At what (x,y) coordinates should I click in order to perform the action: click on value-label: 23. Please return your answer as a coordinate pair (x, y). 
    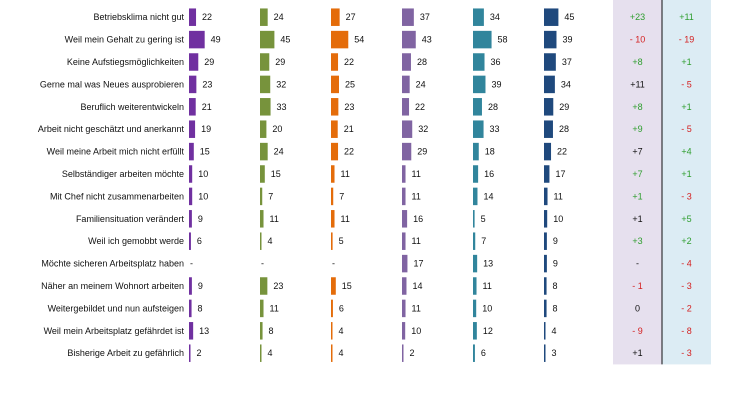
    Looking at the image, I should click on (207, 84).